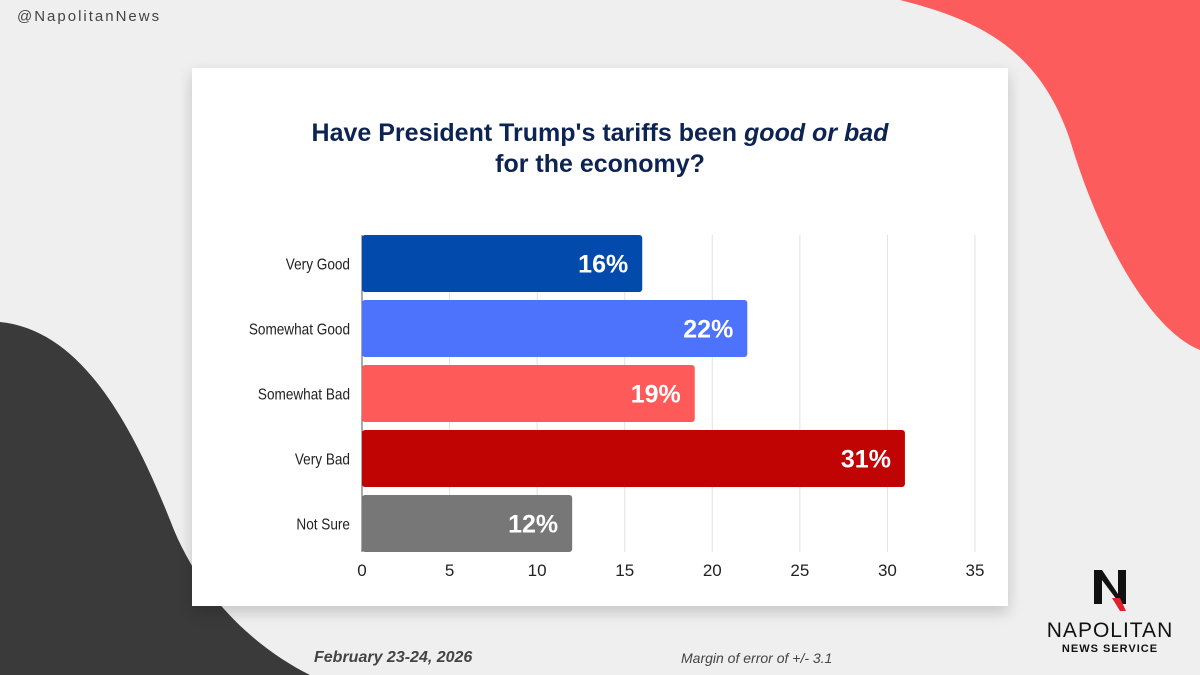 The image size is (1200, 675). What do you see at coordinates (323, 525) in the screenshot?
I see `category-label: Not Sure` at bounding box center [323, 525].